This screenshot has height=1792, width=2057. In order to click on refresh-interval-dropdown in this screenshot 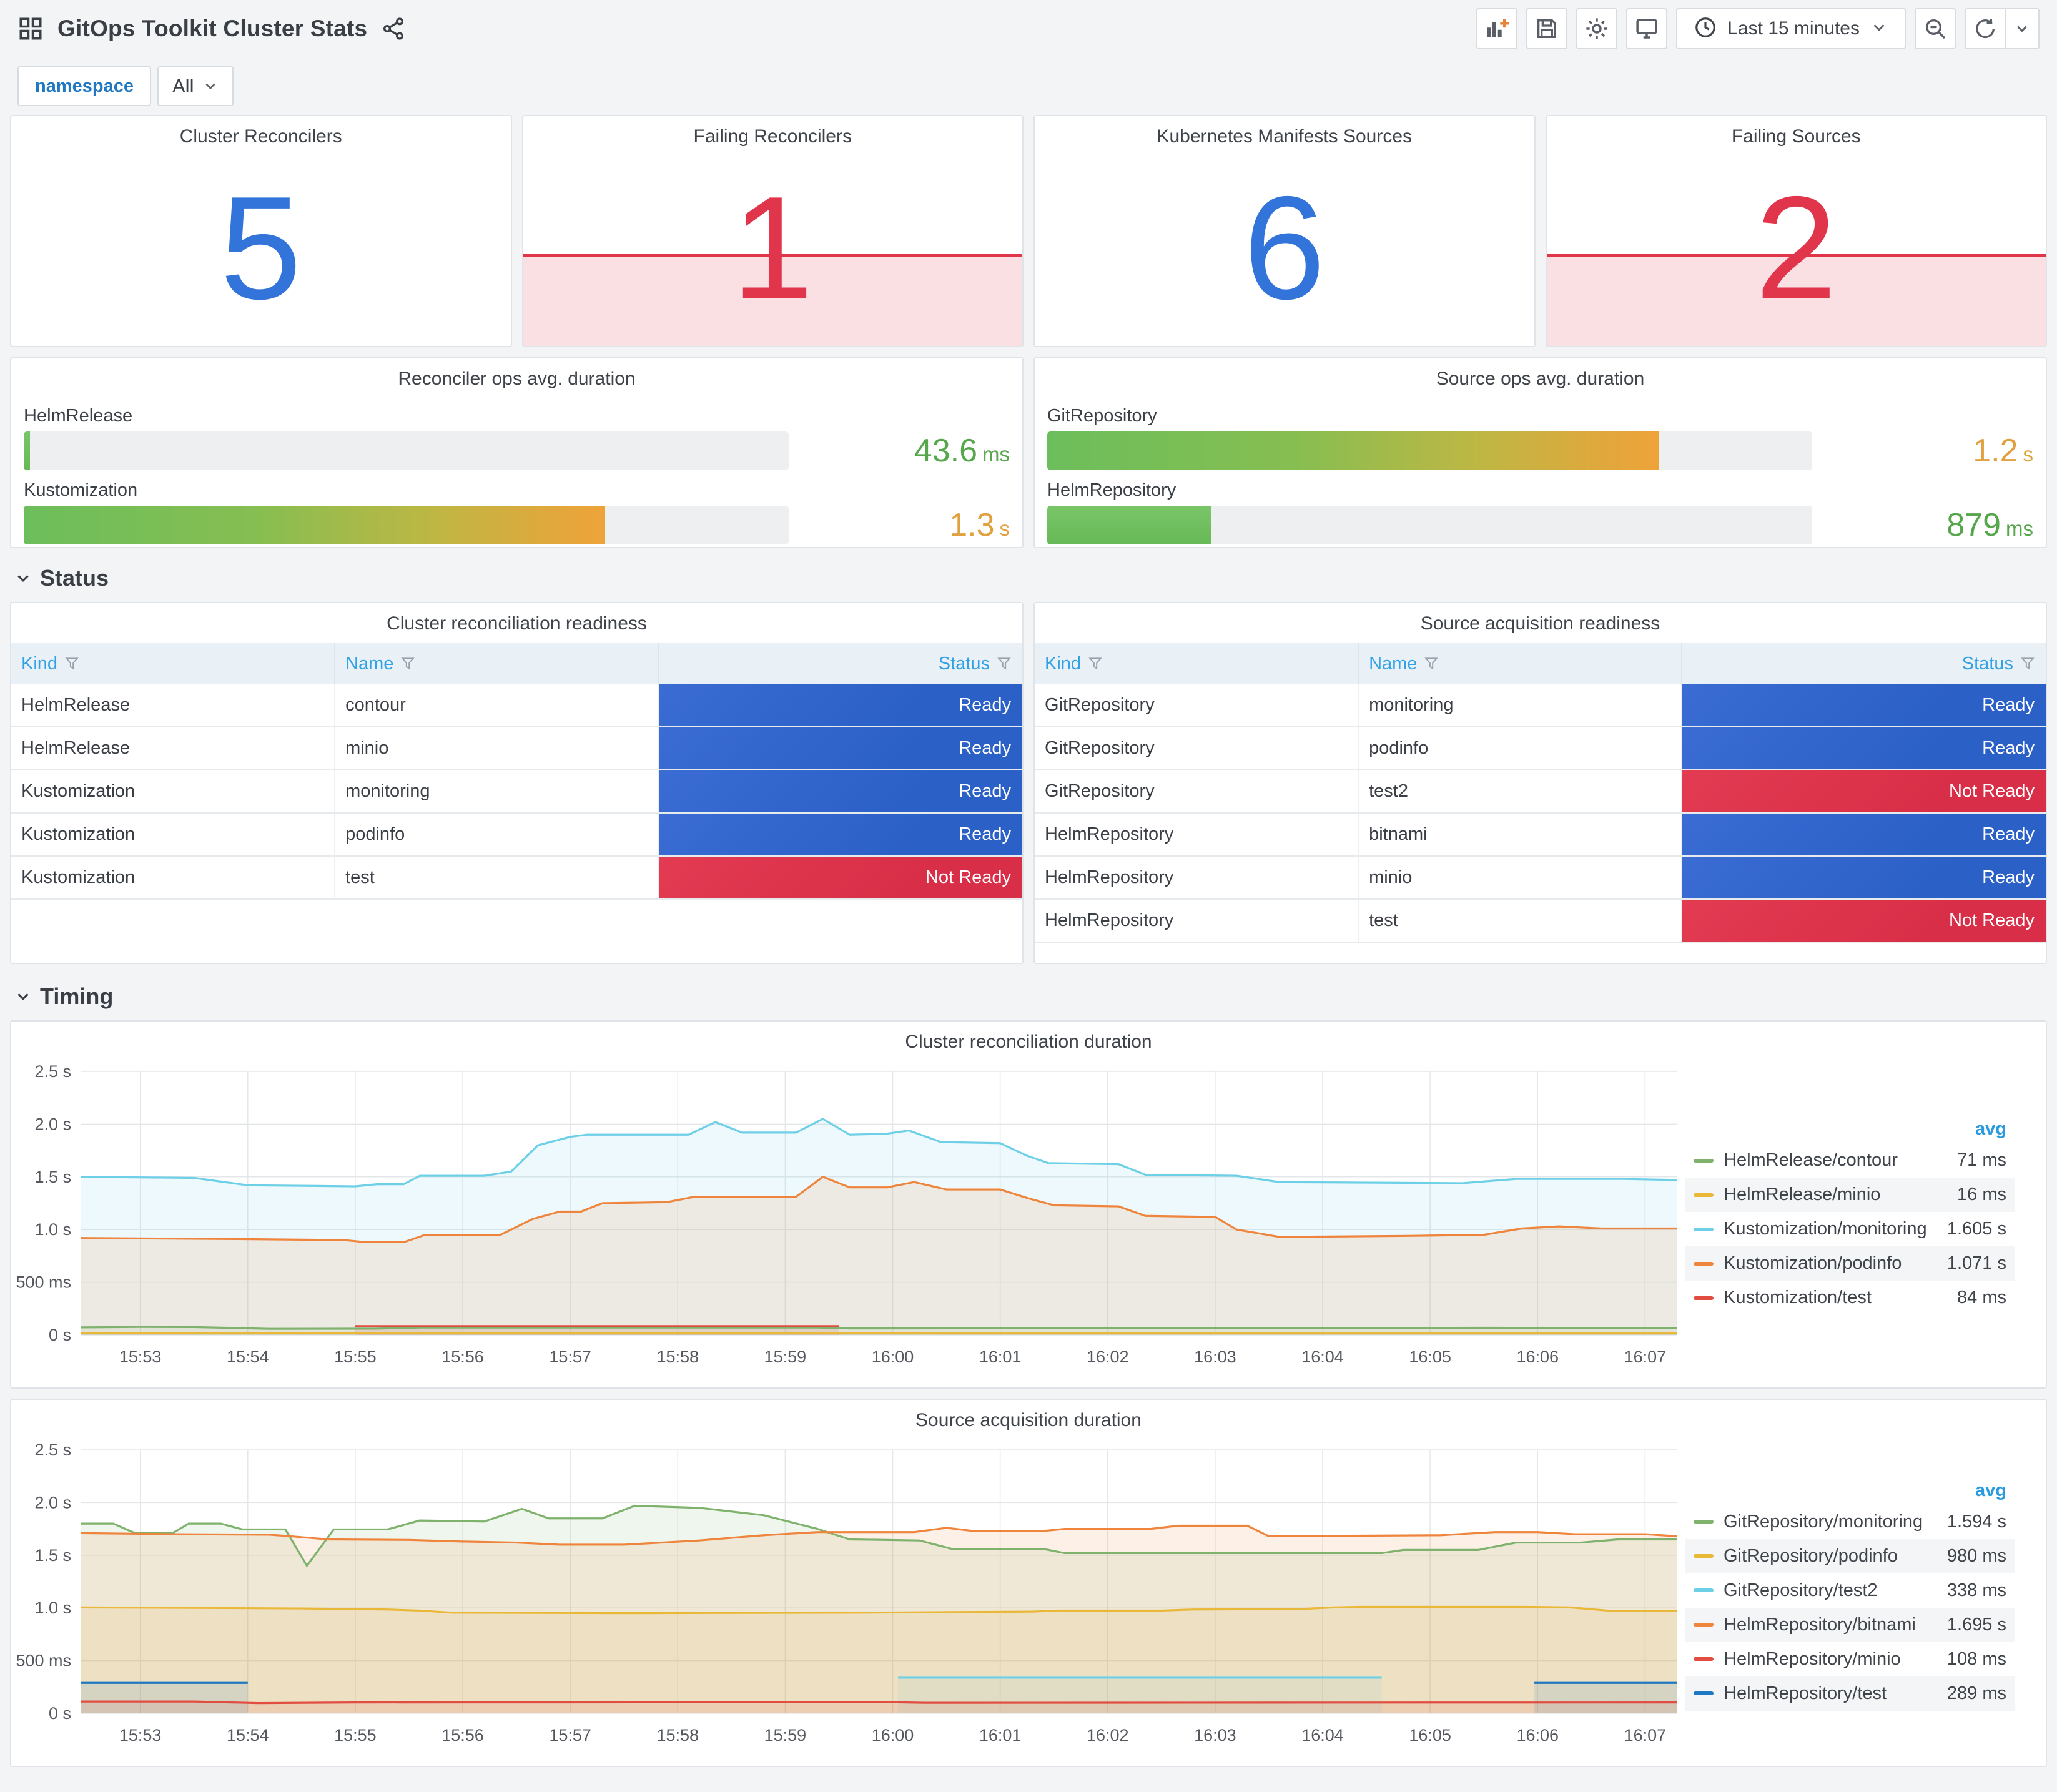, I will do `click(2023, 28)`.